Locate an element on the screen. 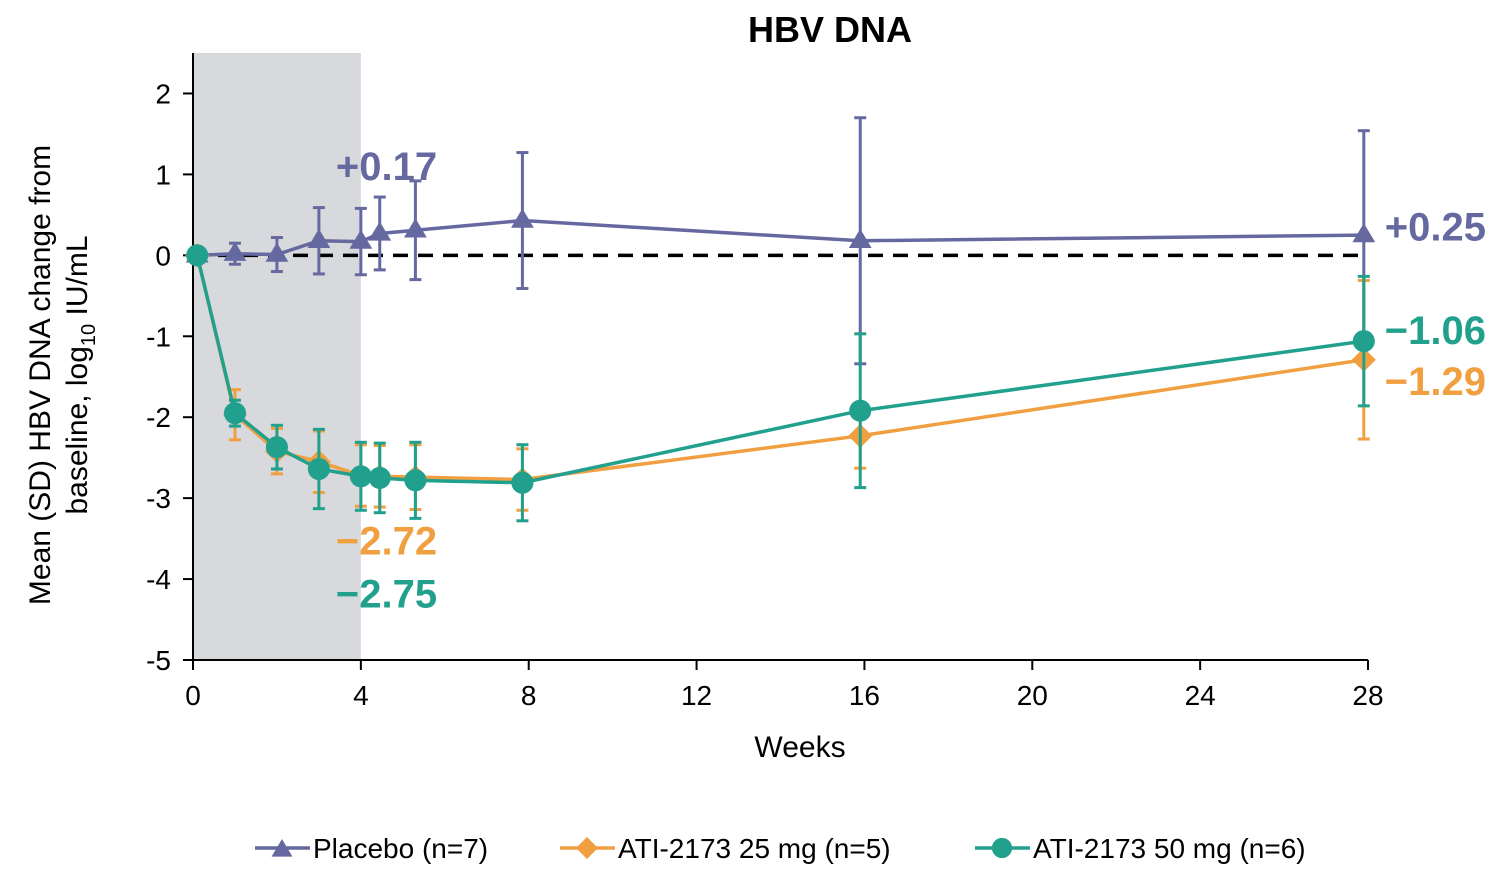 The image size is (1508, 872). value-annotation: +0.17 is located at coordinates (386, 167).